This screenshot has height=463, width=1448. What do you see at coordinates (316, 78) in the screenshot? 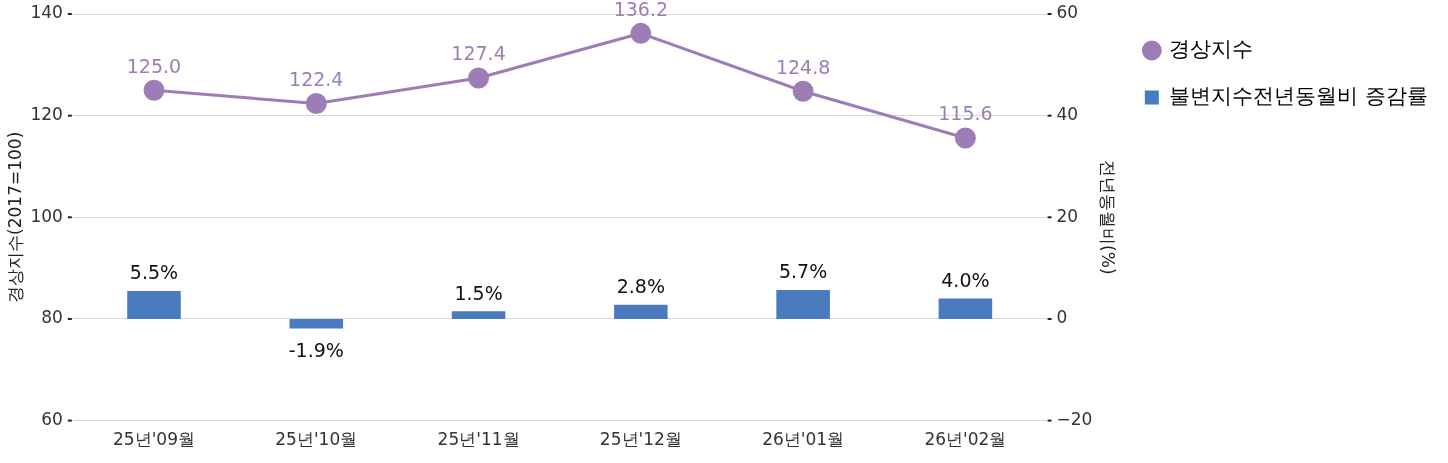
I see `data-label: 122.4` at bounding box center [316, 78].